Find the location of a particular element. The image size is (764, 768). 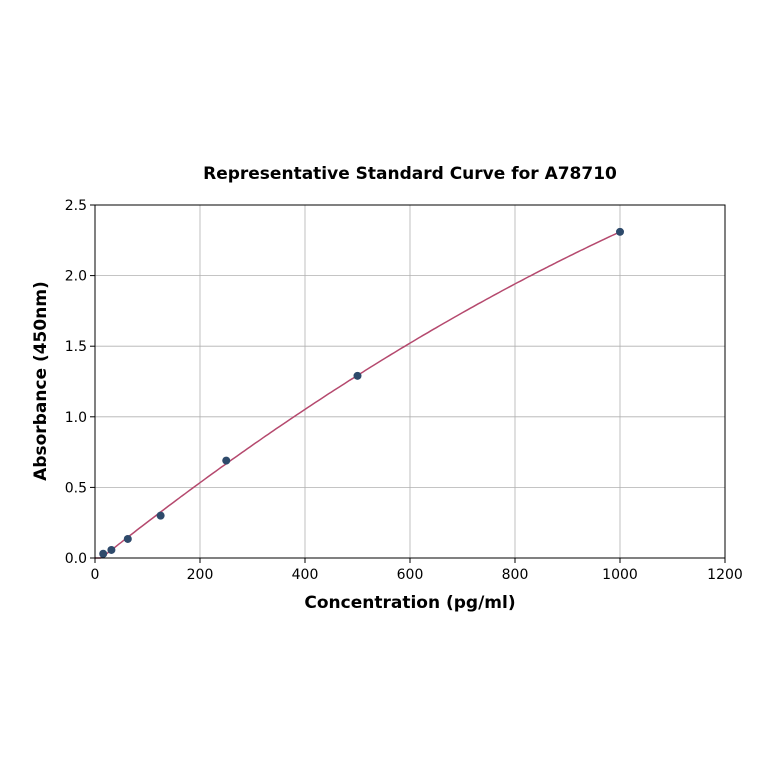

x-tick-label: 1000 is located at coordinates (620, 575).